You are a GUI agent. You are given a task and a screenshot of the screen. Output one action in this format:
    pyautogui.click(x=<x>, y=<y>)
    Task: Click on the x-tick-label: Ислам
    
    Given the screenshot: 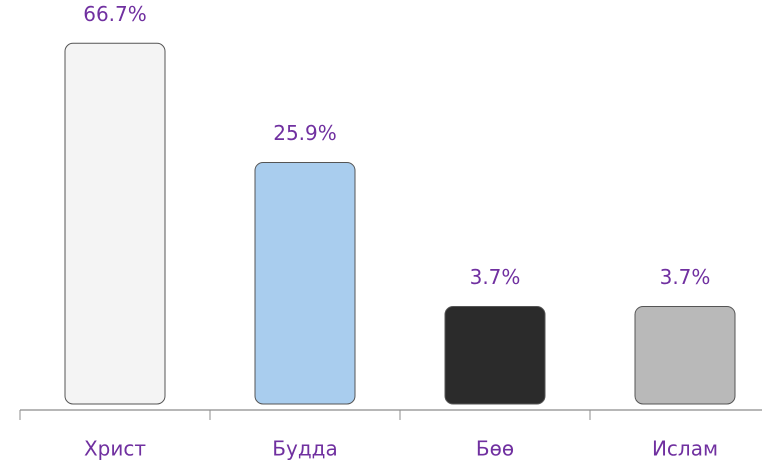 What is the action you would take?
    pyautogui.click(x=685, y=449)
    